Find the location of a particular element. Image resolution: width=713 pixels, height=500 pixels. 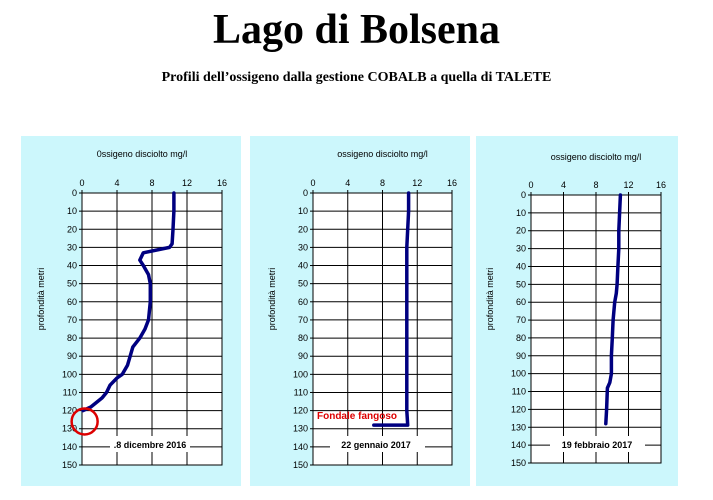

chart-title: 0ssigeno disciolto mg/l is located at coordinates (142, 154).